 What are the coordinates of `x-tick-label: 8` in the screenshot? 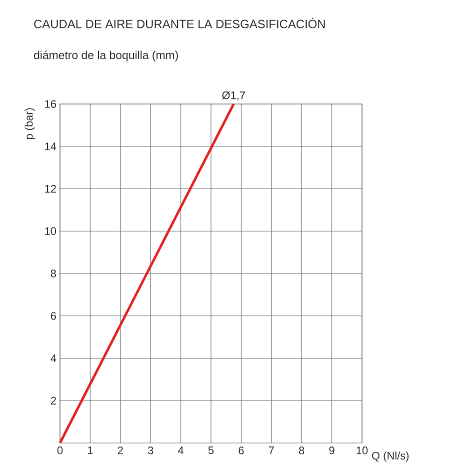 It's located at (301, 450).